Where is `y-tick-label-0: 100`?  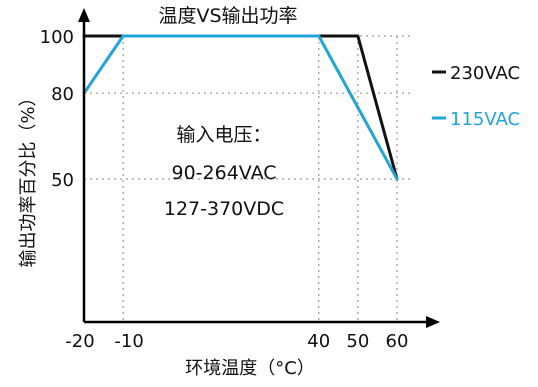
y-tick-label-0: 100 is located at coordinates (57, 37).